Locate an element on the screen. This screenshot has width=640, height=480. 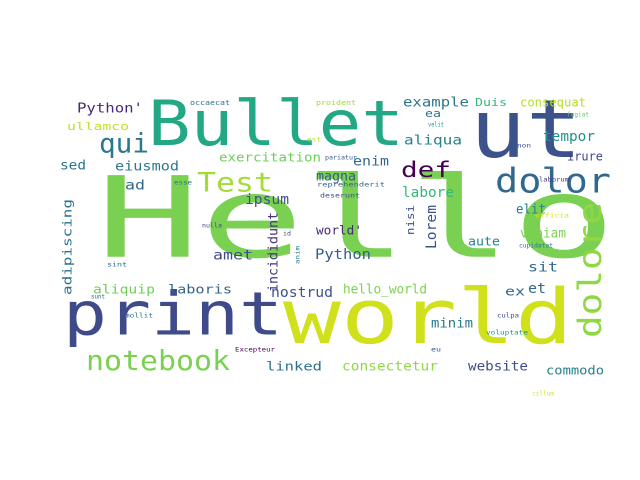
word: Bullet is located at coordinates (276, 123).